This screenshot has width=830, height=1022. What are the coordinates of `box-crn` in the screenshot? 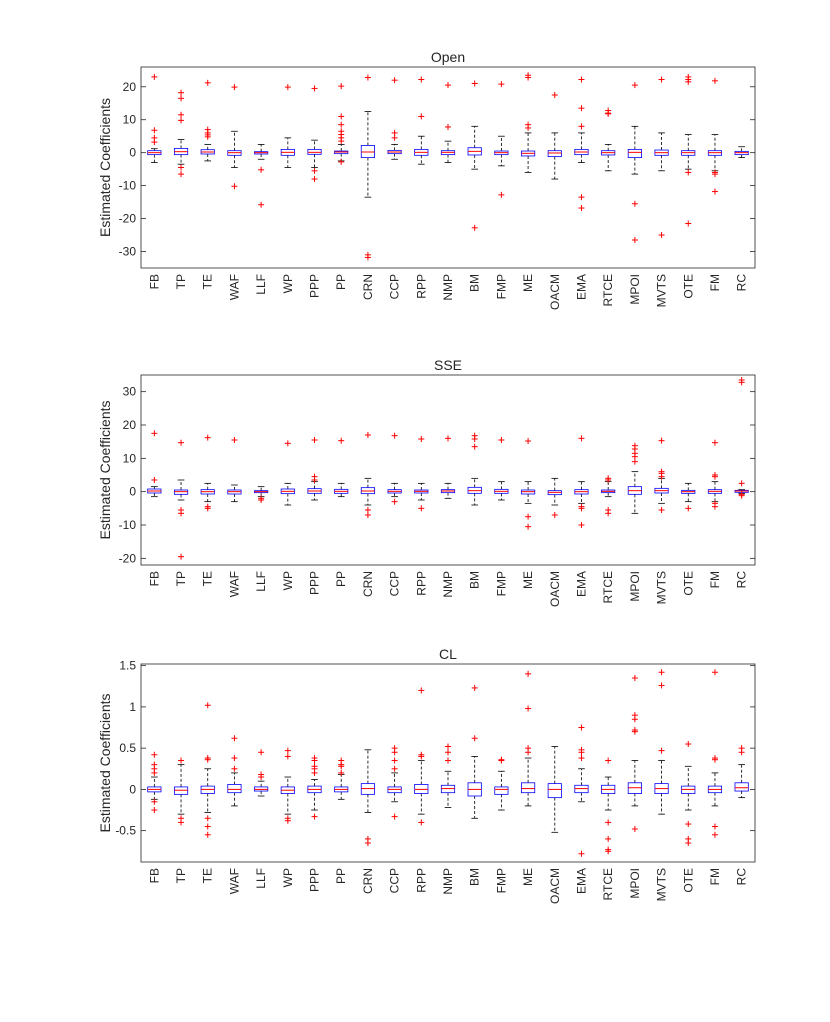 It's located at (367, 798).